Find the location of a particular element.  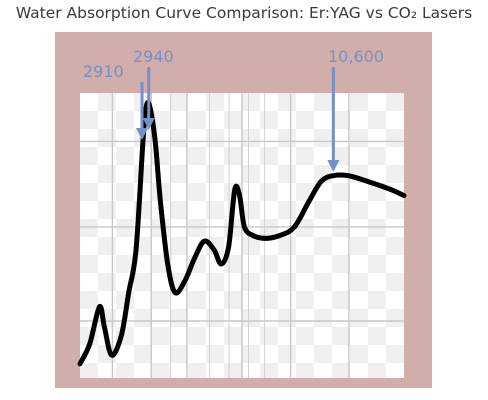

annotation-label: 2940 is located at coordinates (153, 56).